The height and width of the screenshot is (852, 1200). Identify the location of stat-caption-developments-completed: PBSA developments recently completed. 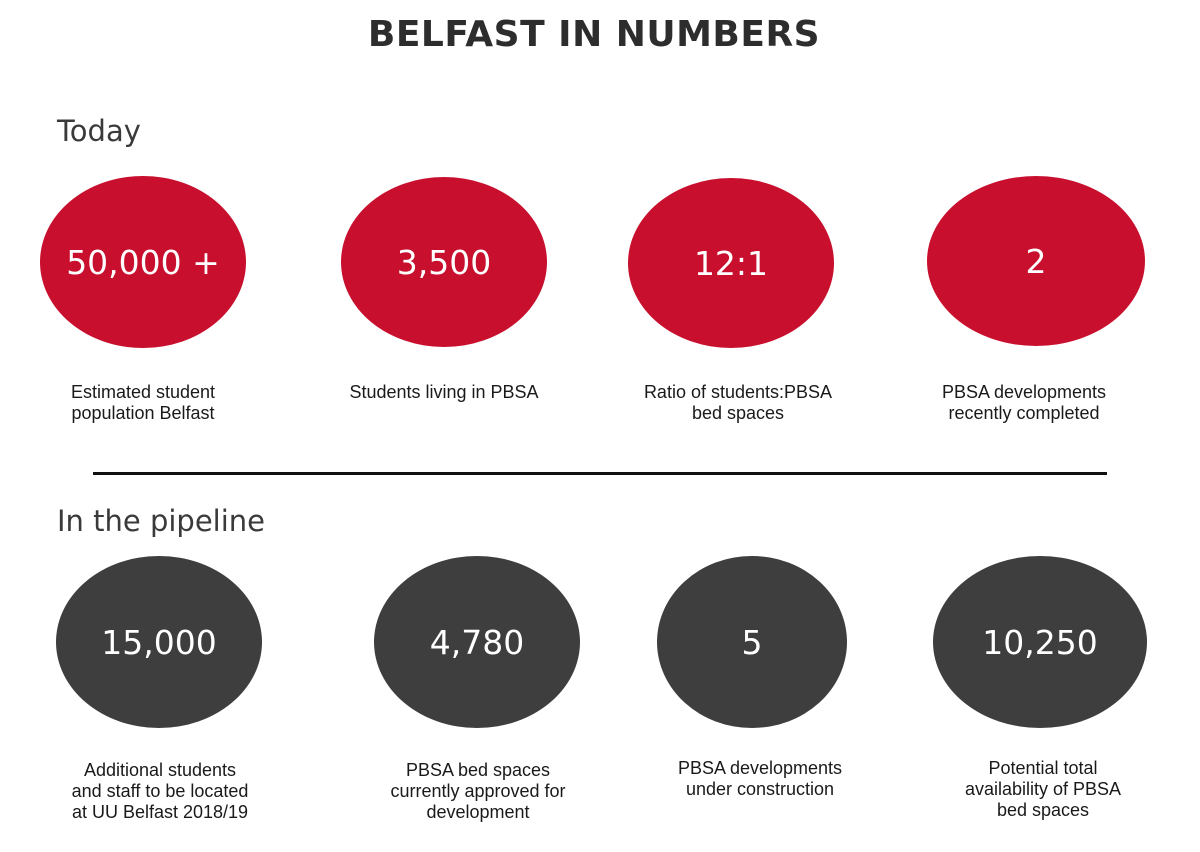
(1024, 402).